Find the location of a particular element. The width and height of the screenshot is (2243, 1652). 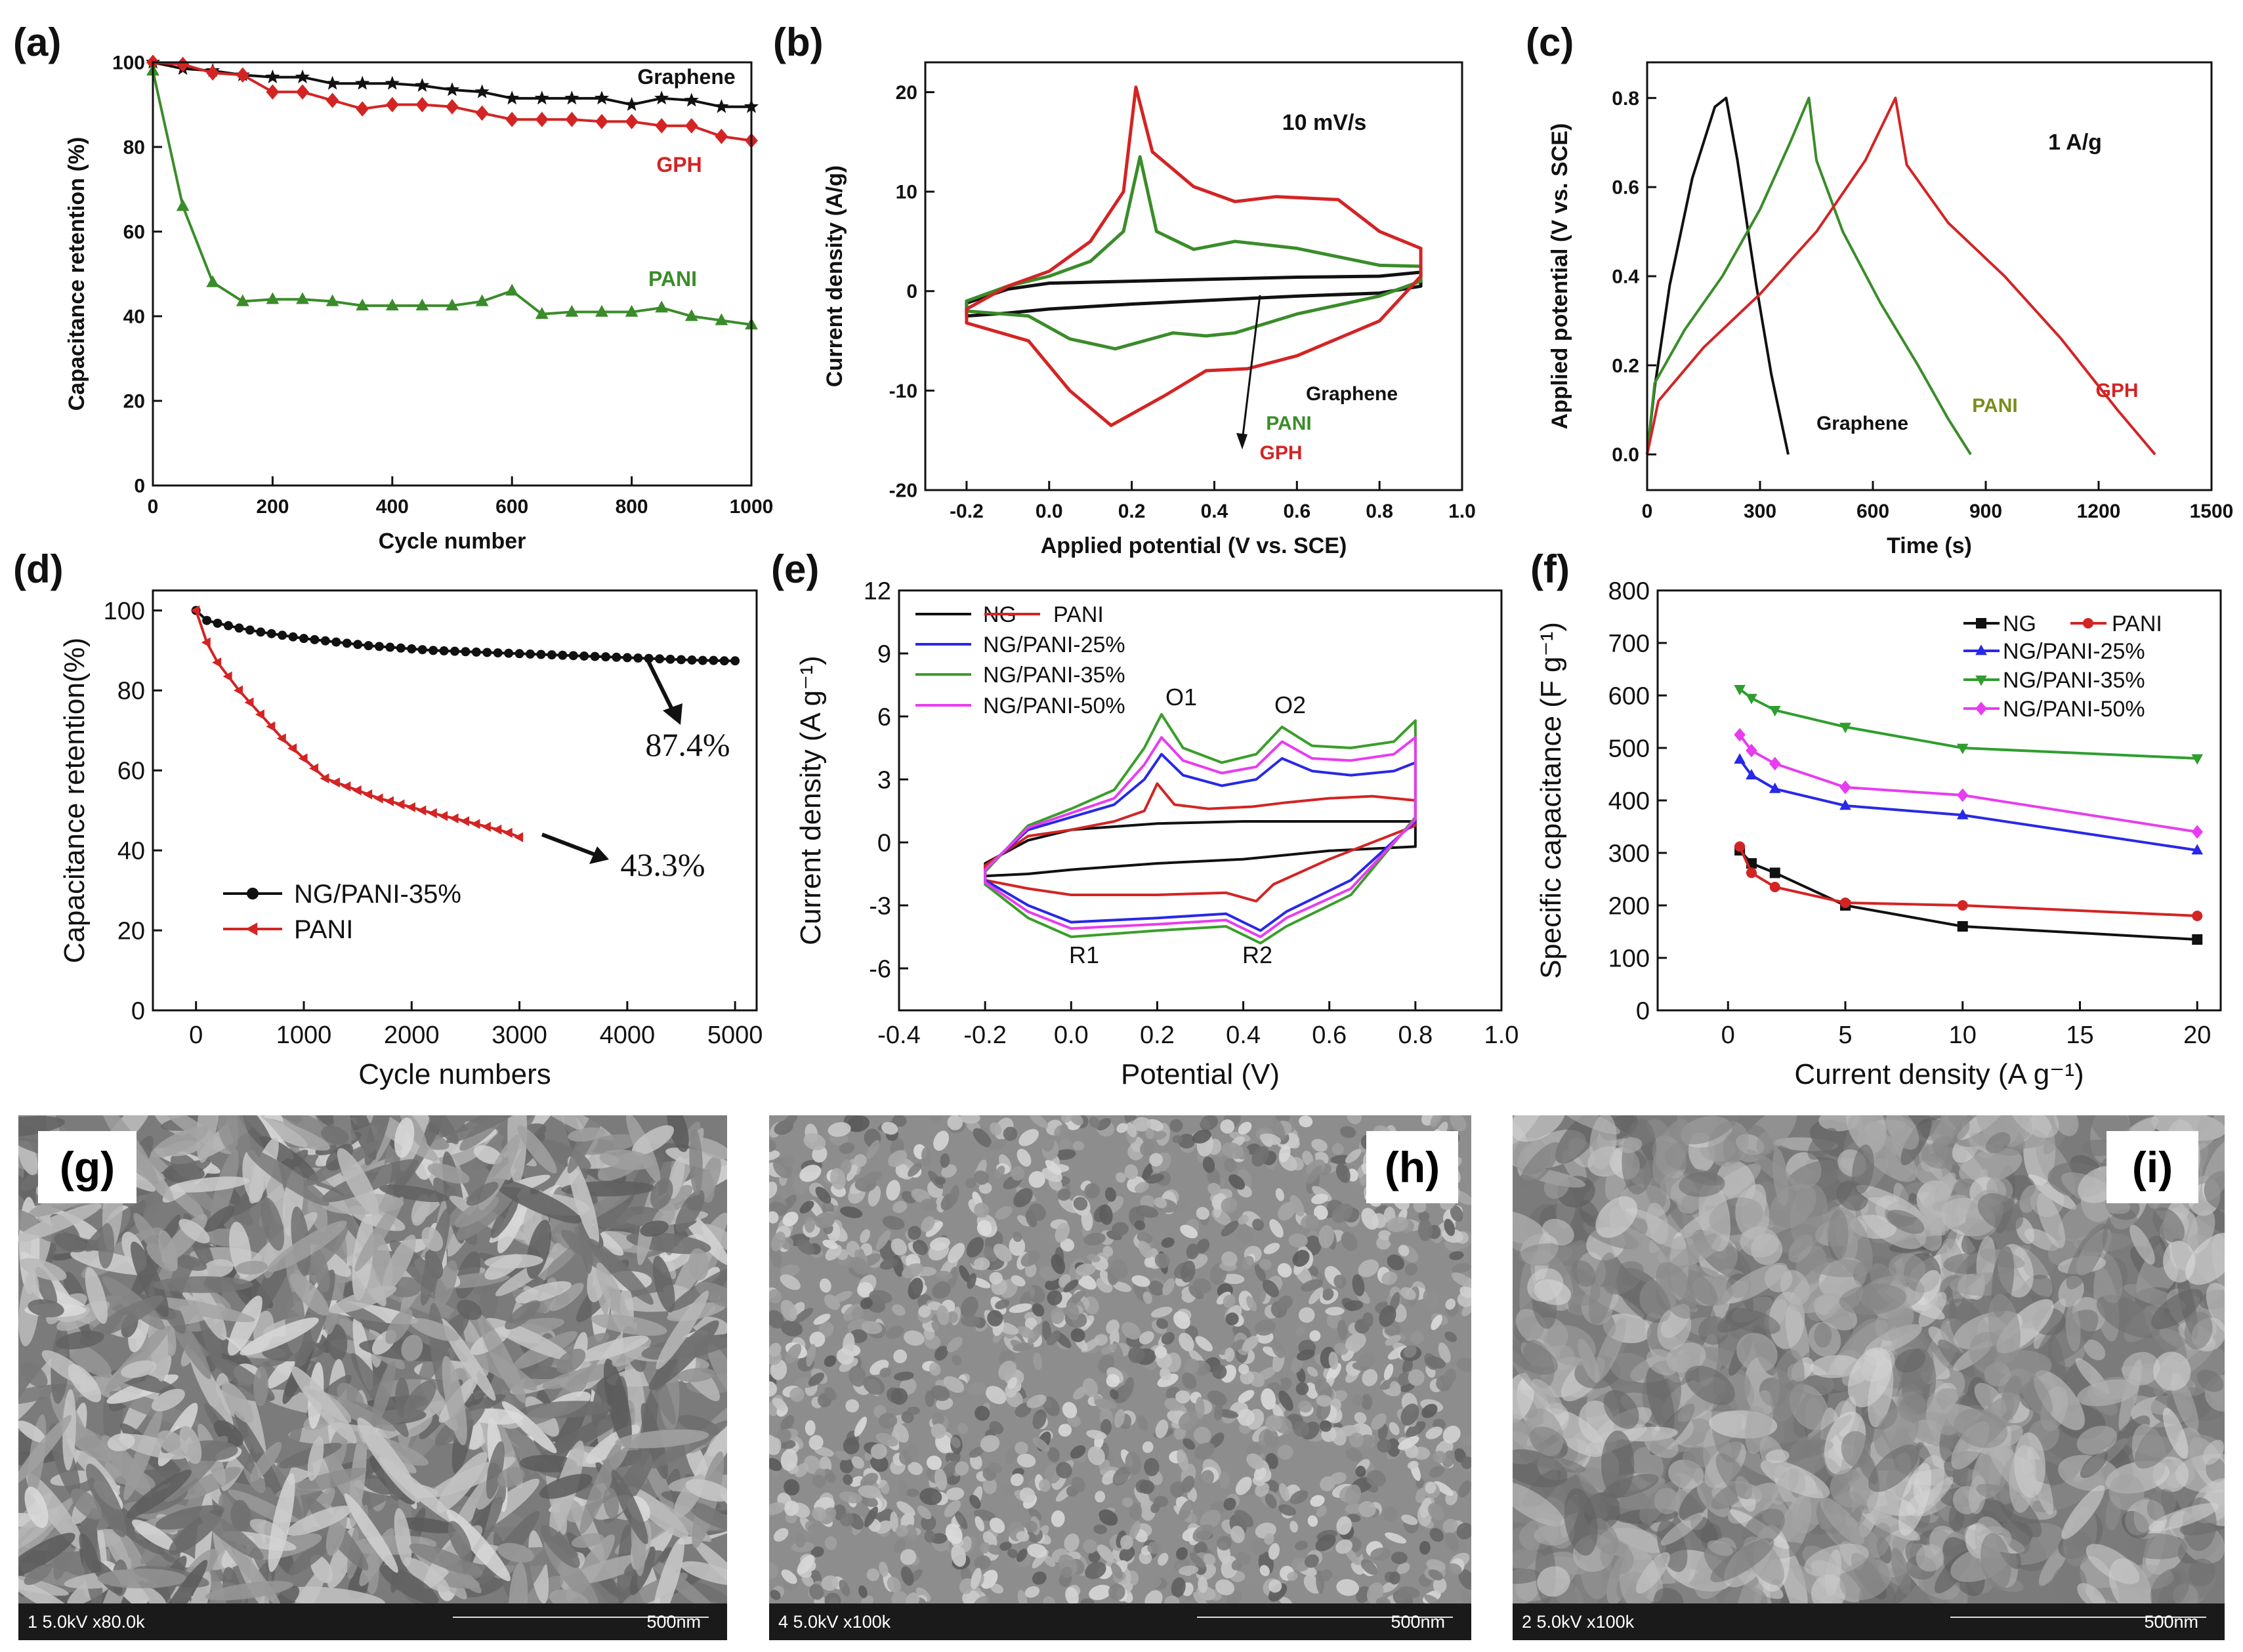

series-line-Graphene is located at coordinates (1718, 275).